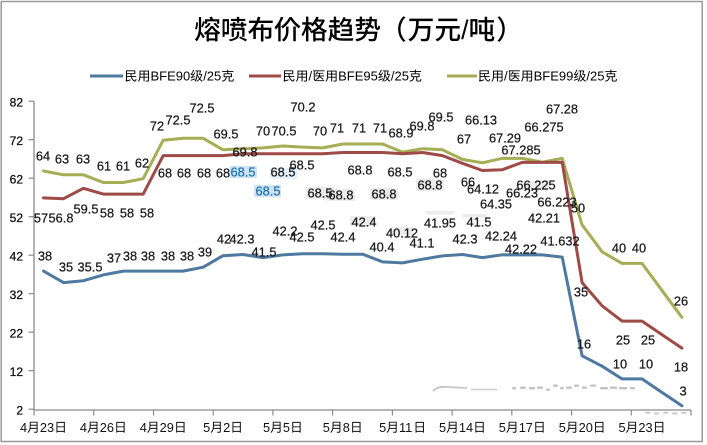 This screenshot has width=707, height=445. Describe the element at coordinates (584, 344) in the screenshot. I see `svg-text: 16` at that location.